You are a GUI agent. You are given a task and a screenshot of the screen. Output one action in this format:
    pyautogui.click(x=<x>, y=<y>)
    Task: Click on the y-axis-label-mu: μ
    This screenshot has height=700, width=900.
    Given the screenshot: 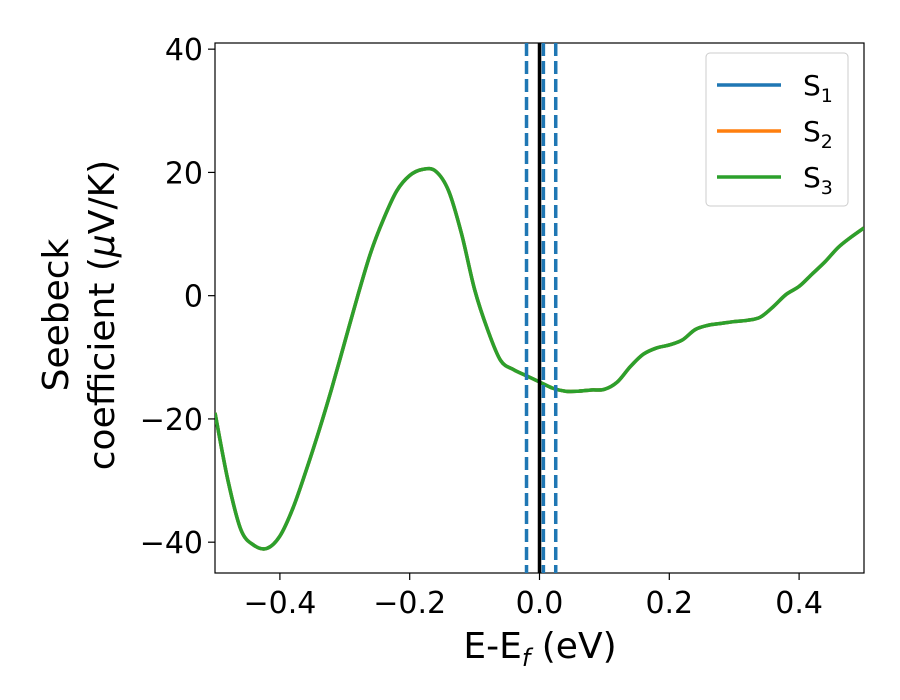 What is the action you would take?
    pyautogui.click(x=102, y=246)
    